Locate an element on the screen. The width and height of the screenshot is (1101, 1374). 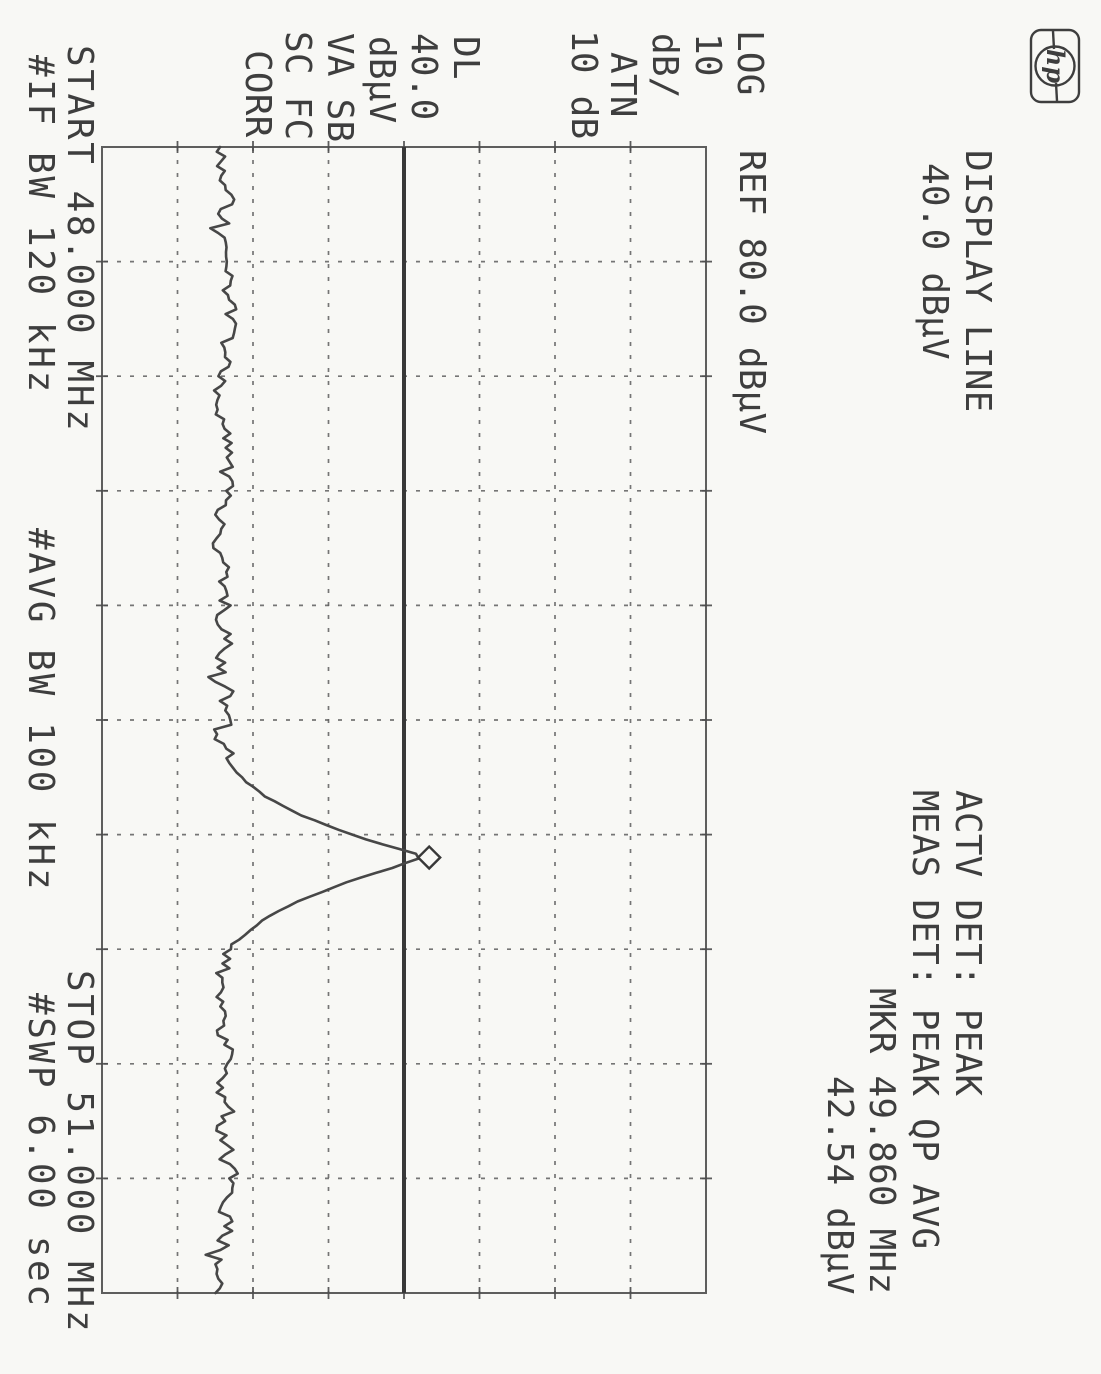
hp-logo: hp is located at coordinates (1055, 66).